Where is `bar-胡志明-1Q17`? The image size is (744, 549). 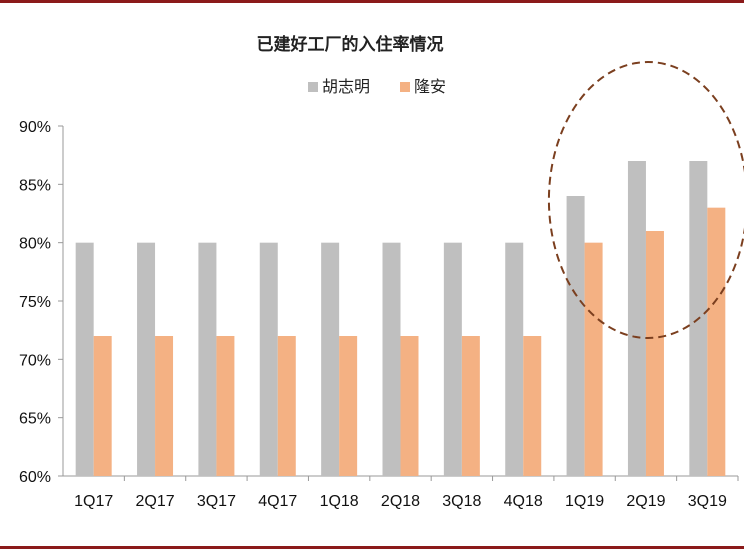
bar-胡志明-1Q17 is located at coordinates (84, 359).